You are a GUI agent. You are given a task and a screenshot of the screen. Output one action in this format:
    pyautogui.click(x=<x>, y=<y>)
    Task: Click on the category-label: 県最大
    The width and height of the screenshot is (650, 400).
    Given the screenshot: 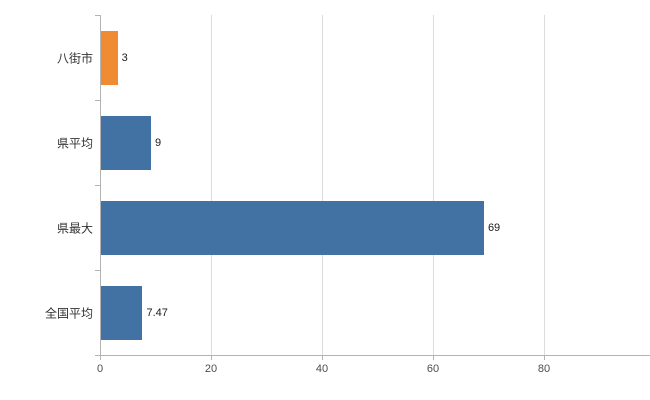 What is the action you would take?
    pyautogui.click(x=74, y=228)
    